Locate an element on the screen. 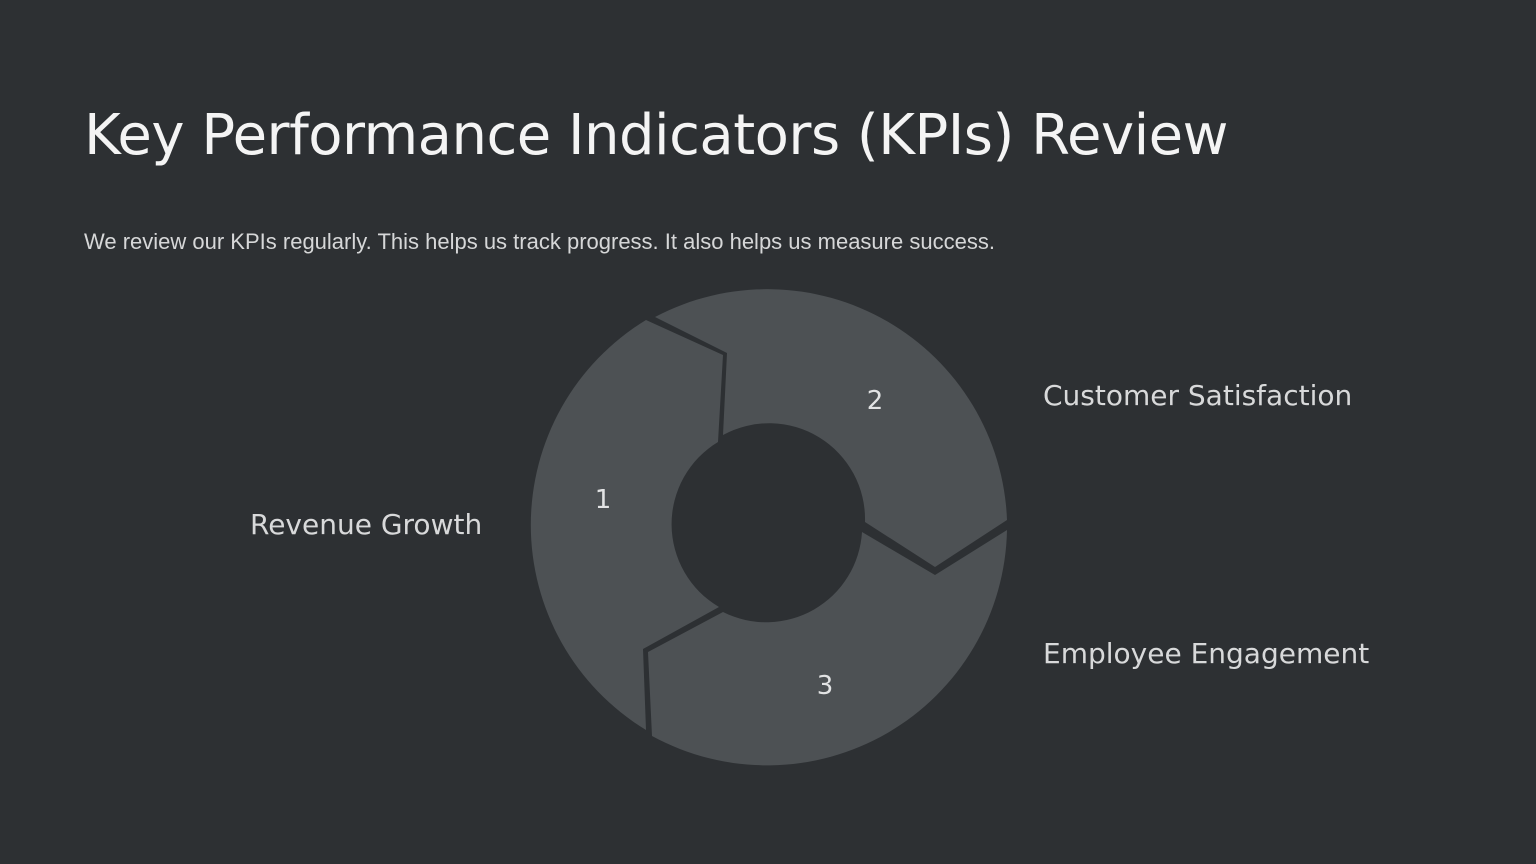 The height and width of the screenshot is (864, 1536). cycle-label-customer-satisfaction: Customer Satisfaction is located at coordinates (1198, 395).